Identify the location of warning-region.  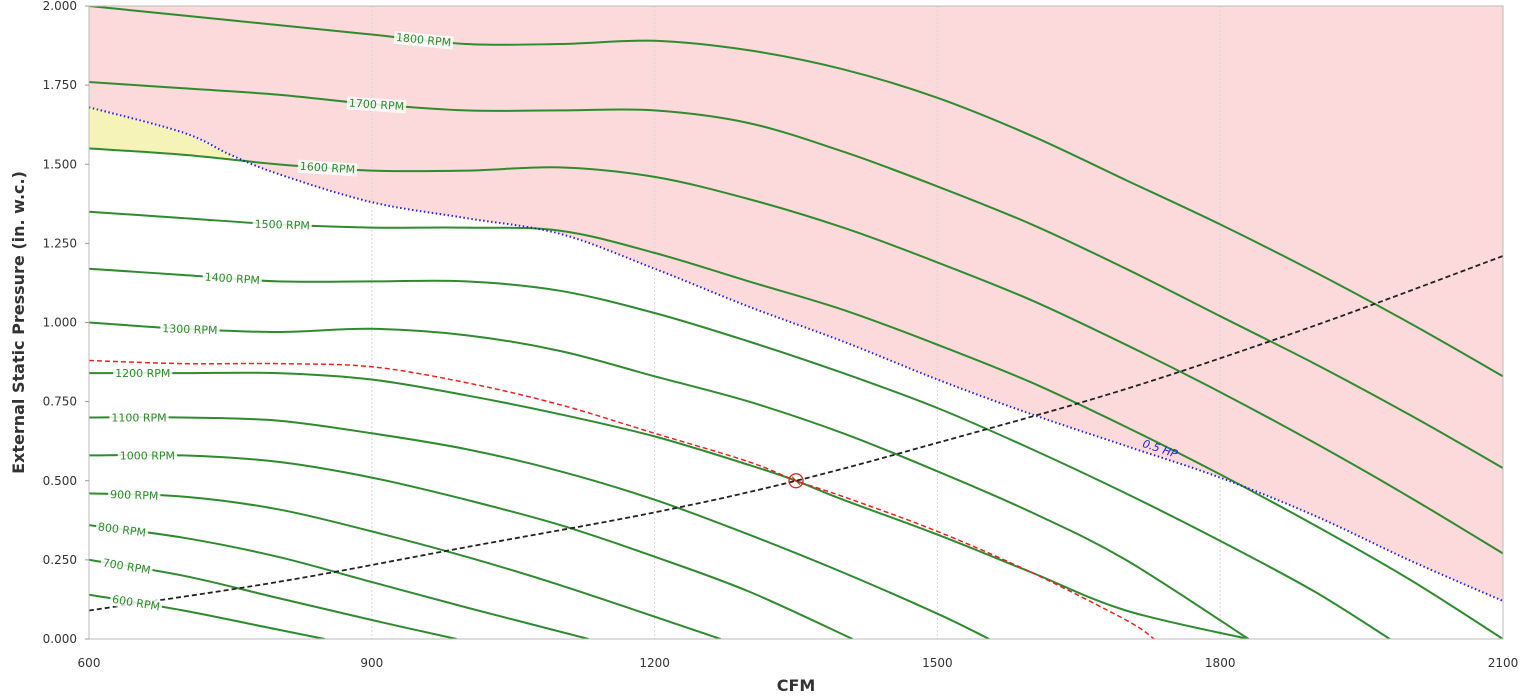
(161, 133).